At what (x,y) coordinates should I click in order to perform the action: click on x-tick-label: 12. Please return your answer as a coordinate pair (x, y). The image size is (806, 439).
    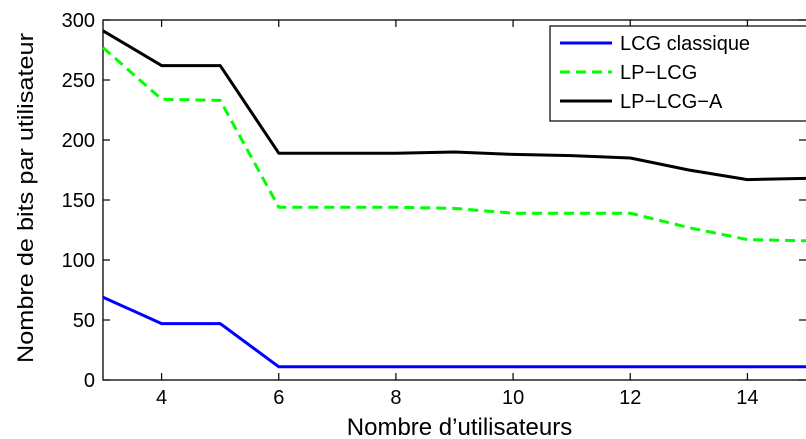
    Looking at the image, I should click on (630, 398).